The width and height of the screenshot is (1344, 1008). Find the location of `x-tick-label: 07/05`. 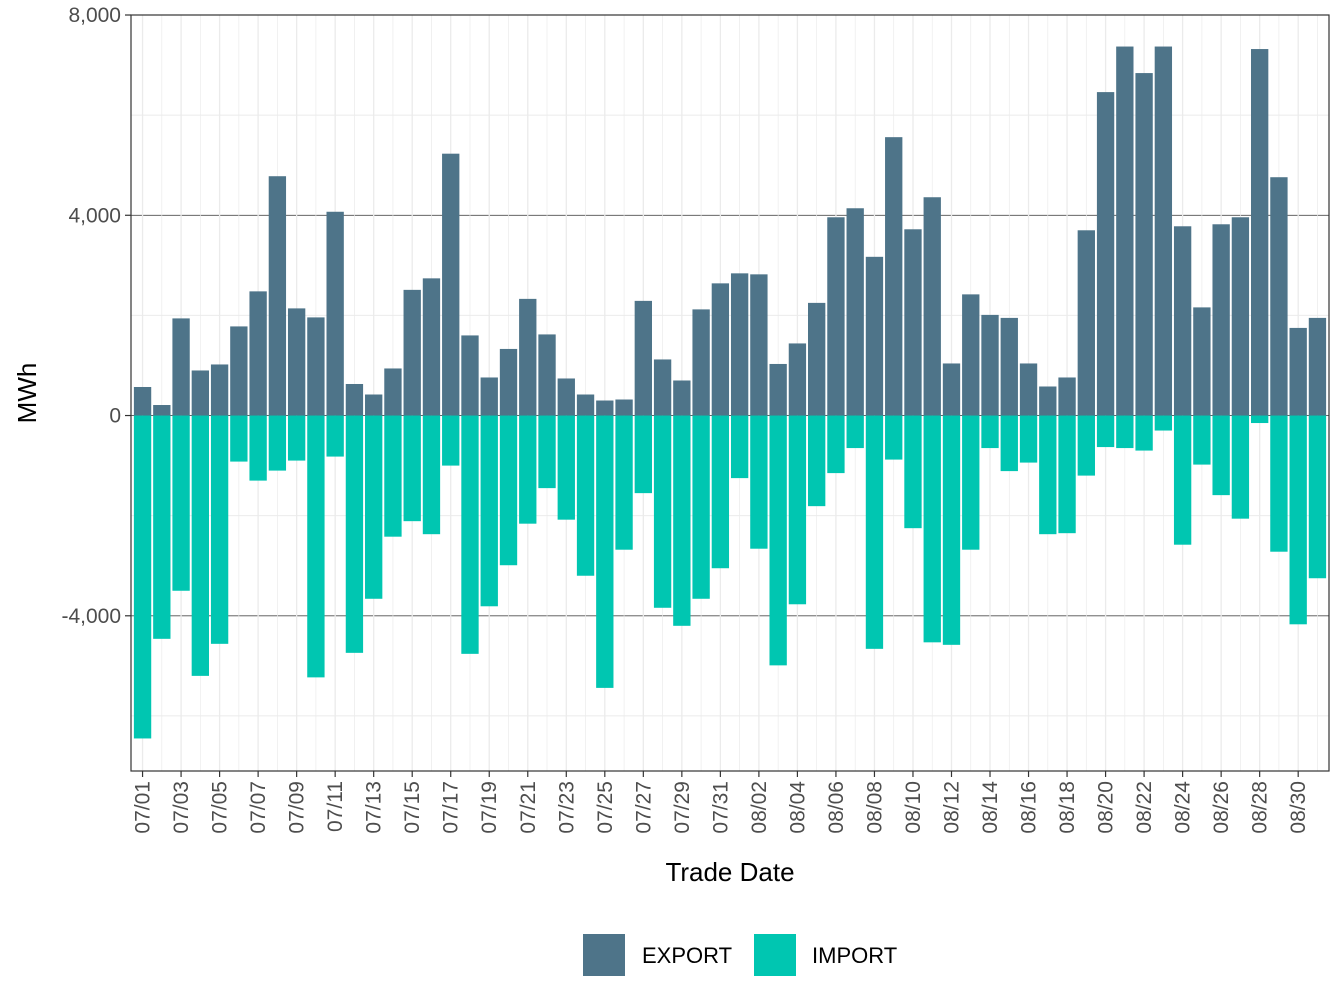

x-tick-label: 07/05 is located at coordinates (220, 807).